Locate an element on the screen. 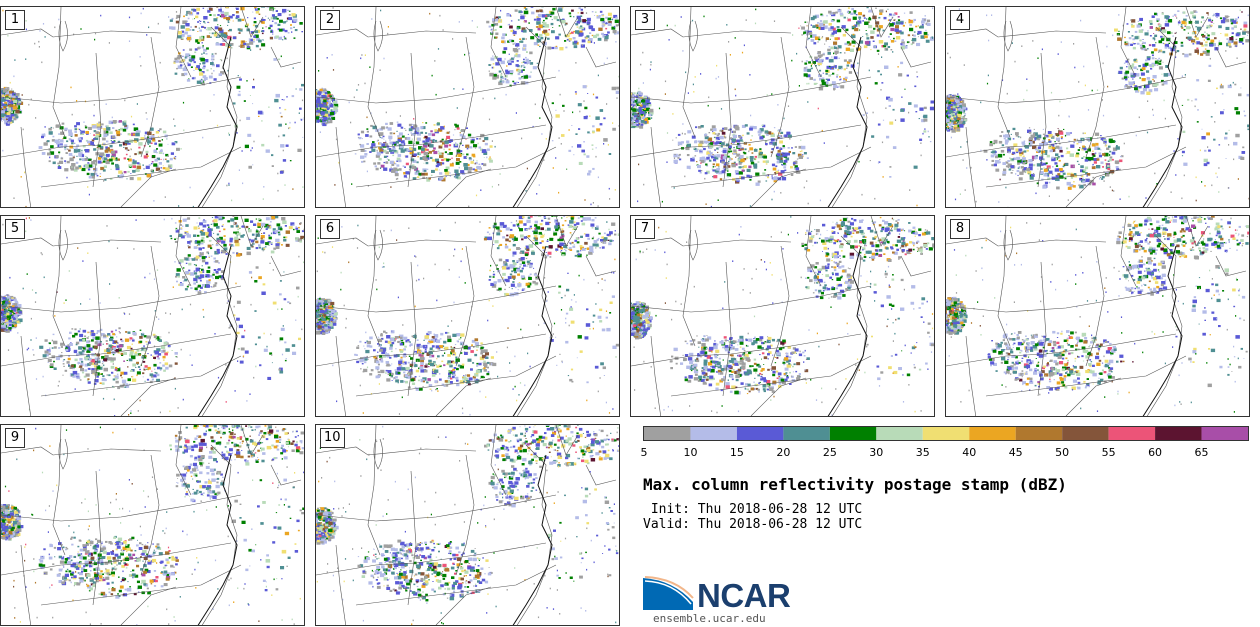 This screenshot has height=627, width=1260. colorbar-tick-label: 10 is located at coordinates (690, 452).